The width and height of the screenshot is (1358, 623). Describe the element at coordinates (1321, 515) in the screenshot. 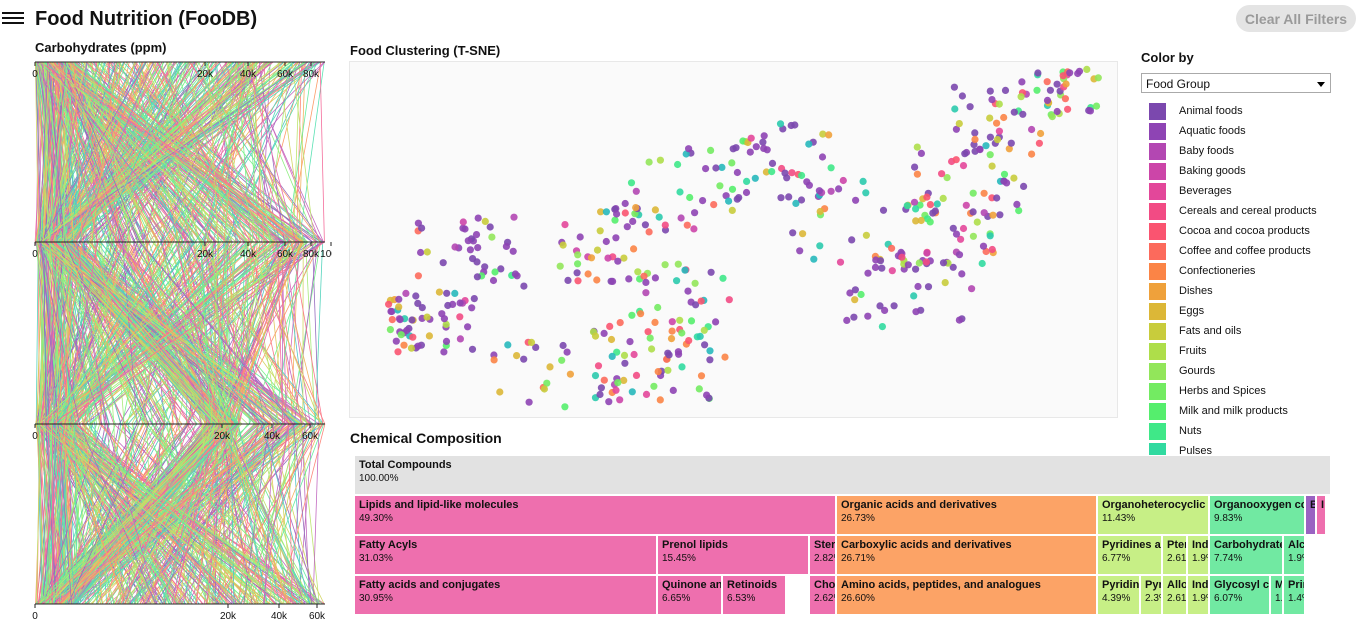

I see `treemap-cell-other2: I` at that location.